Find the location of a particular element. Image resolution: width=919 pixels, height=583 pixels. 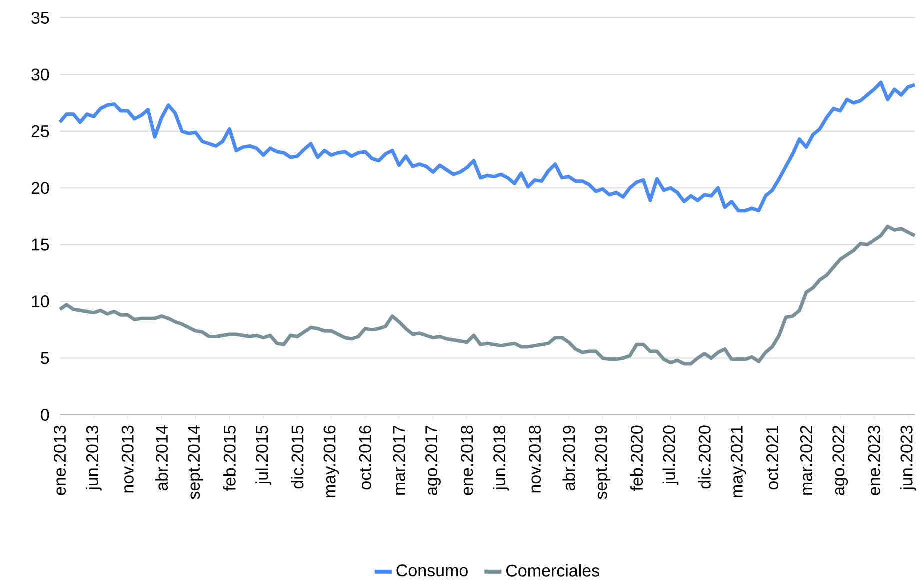

x-tick-label: nov.2018 is located at coordinates (535, 459).